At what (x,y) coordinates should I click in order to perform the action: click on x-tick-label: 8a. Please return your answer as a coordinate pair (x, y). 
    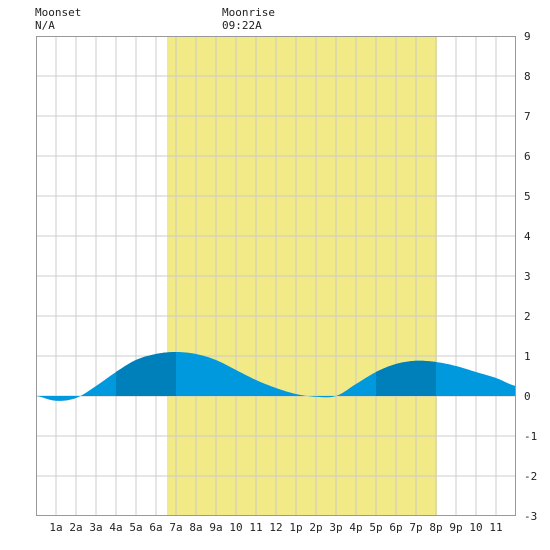
    Looking at the image, I should click on (195, 527).